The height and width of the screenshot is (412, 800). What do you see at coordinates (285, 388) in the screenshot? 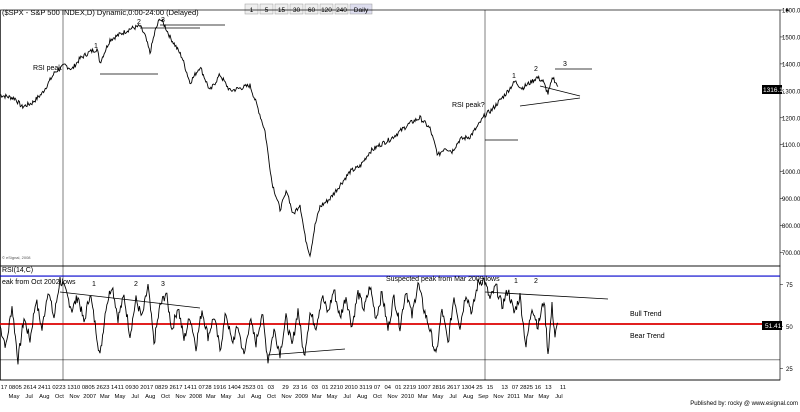
I see `x-tick-label: 29` at bounding box center [285, 388].